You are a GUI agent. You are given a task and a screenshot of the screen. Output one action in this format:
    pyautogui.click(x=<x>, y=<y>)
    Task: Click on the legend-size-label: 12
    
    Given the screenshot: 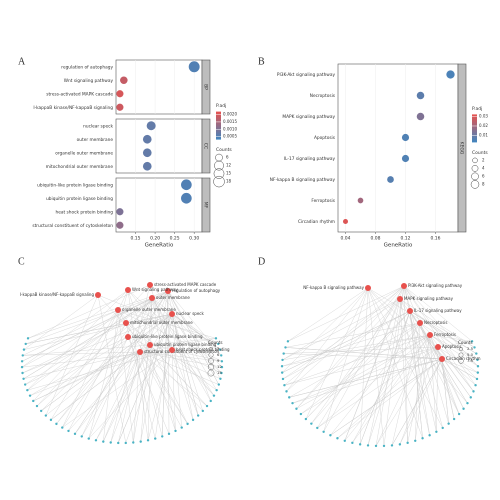 What is the action you would take?
    pyautogui.click(x=229, y=165)
    